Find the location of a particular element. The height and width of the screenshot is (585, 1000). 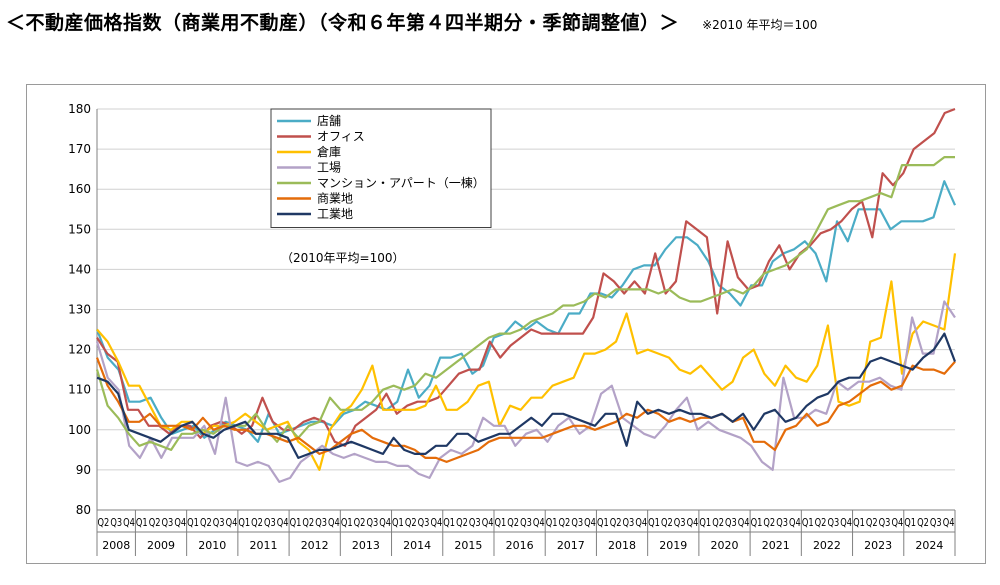

legend-label: 倉庫 is located at coordinates (329, 151).